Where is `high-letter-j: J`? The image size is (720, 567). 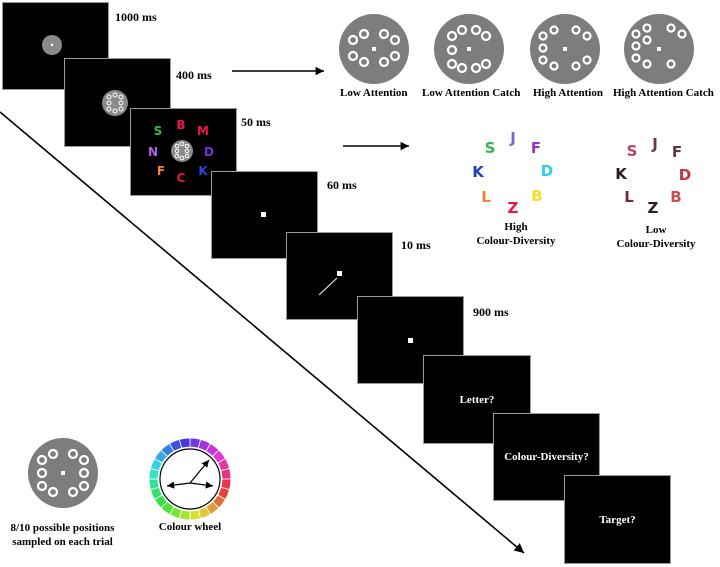
high-letter-j: J is located at coordinates (512, 138).